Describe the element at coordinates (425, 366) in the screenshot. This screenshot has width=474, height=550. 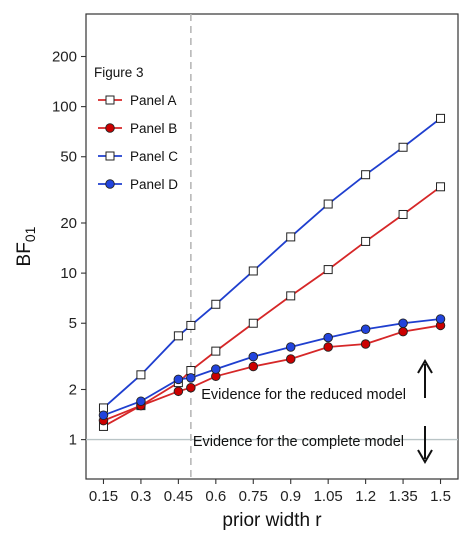
I see `arrow-up-head-icon` at that location.